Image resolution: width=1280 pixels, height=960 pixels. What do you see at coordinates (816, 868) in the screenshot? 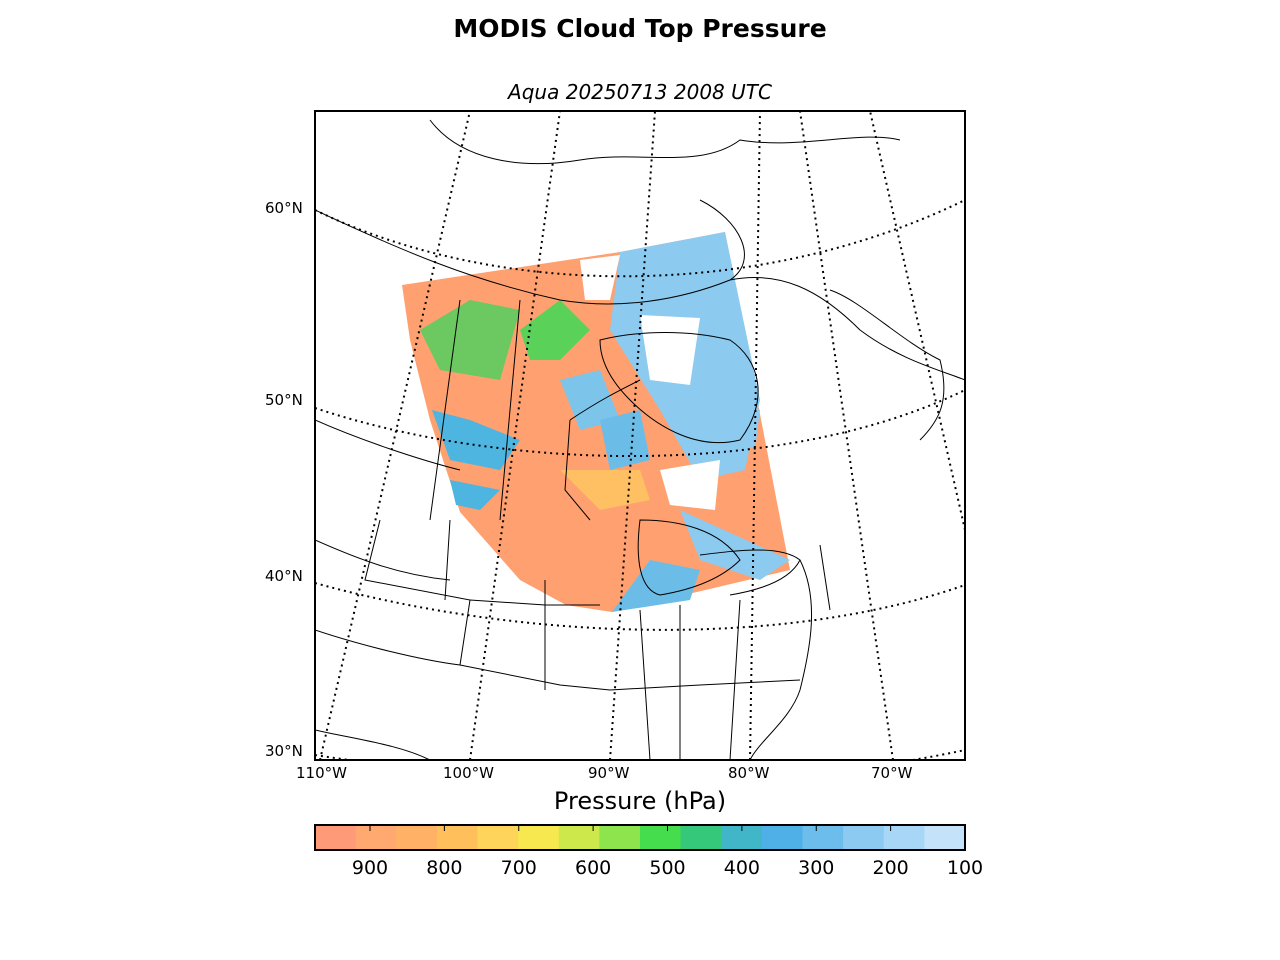
I see `colorbar-tick-label: 300` at bounding box center [816, 868].